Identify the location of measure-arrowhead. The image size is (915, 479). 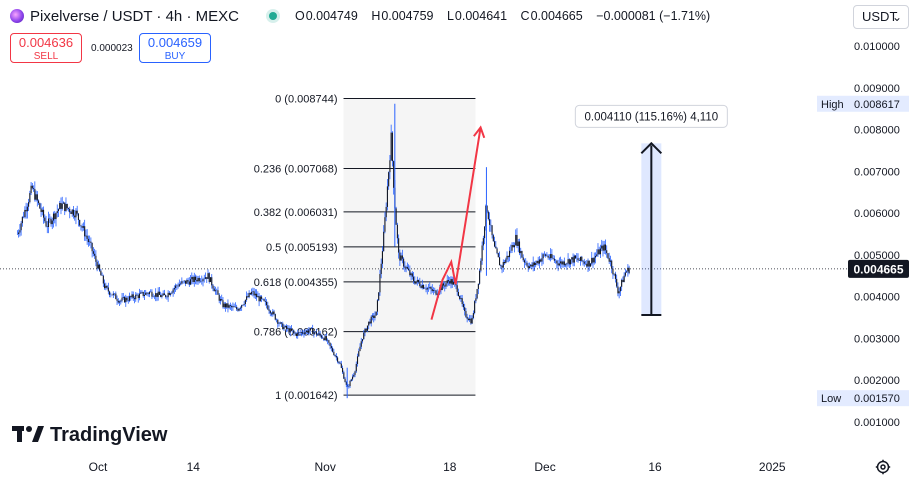
(651, 148).